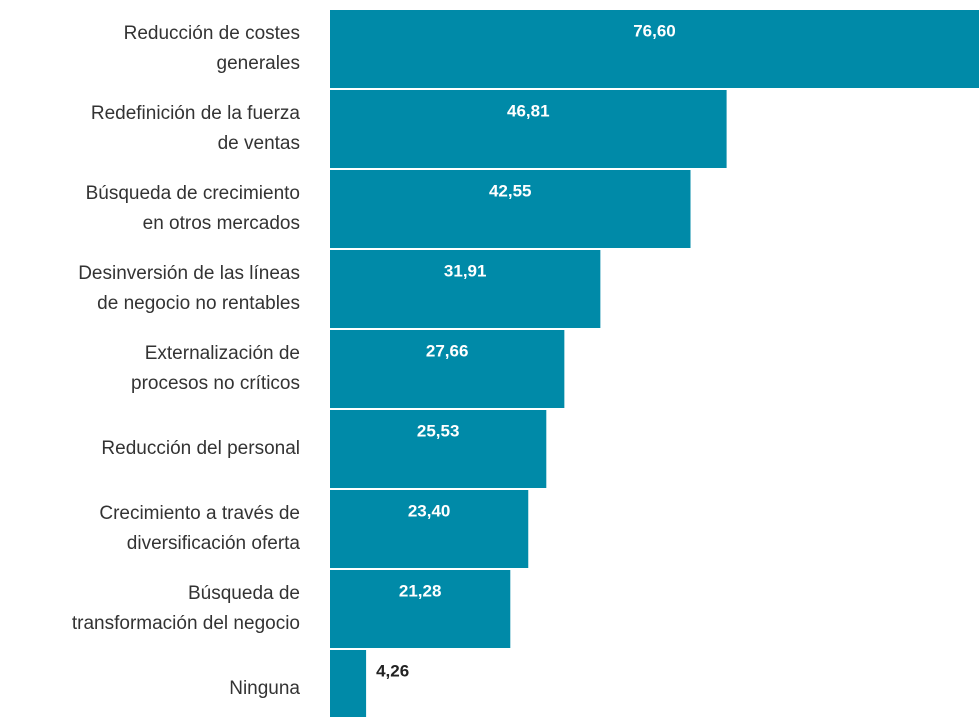 This screenshot has height=717, width=979. I want to click on value-label: 42,55, so click(510, 190).